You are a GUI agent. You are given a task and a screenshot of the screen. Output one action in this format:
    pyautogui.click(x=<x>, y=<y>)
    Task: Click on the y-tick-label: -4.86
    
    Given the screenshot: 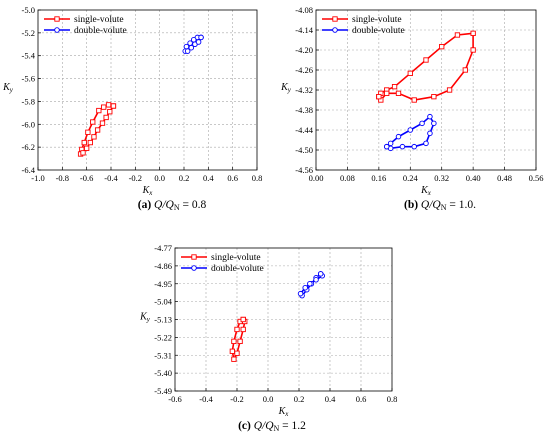 What is the action you would take?
    pyautogui.click(x=163, y=266)
    